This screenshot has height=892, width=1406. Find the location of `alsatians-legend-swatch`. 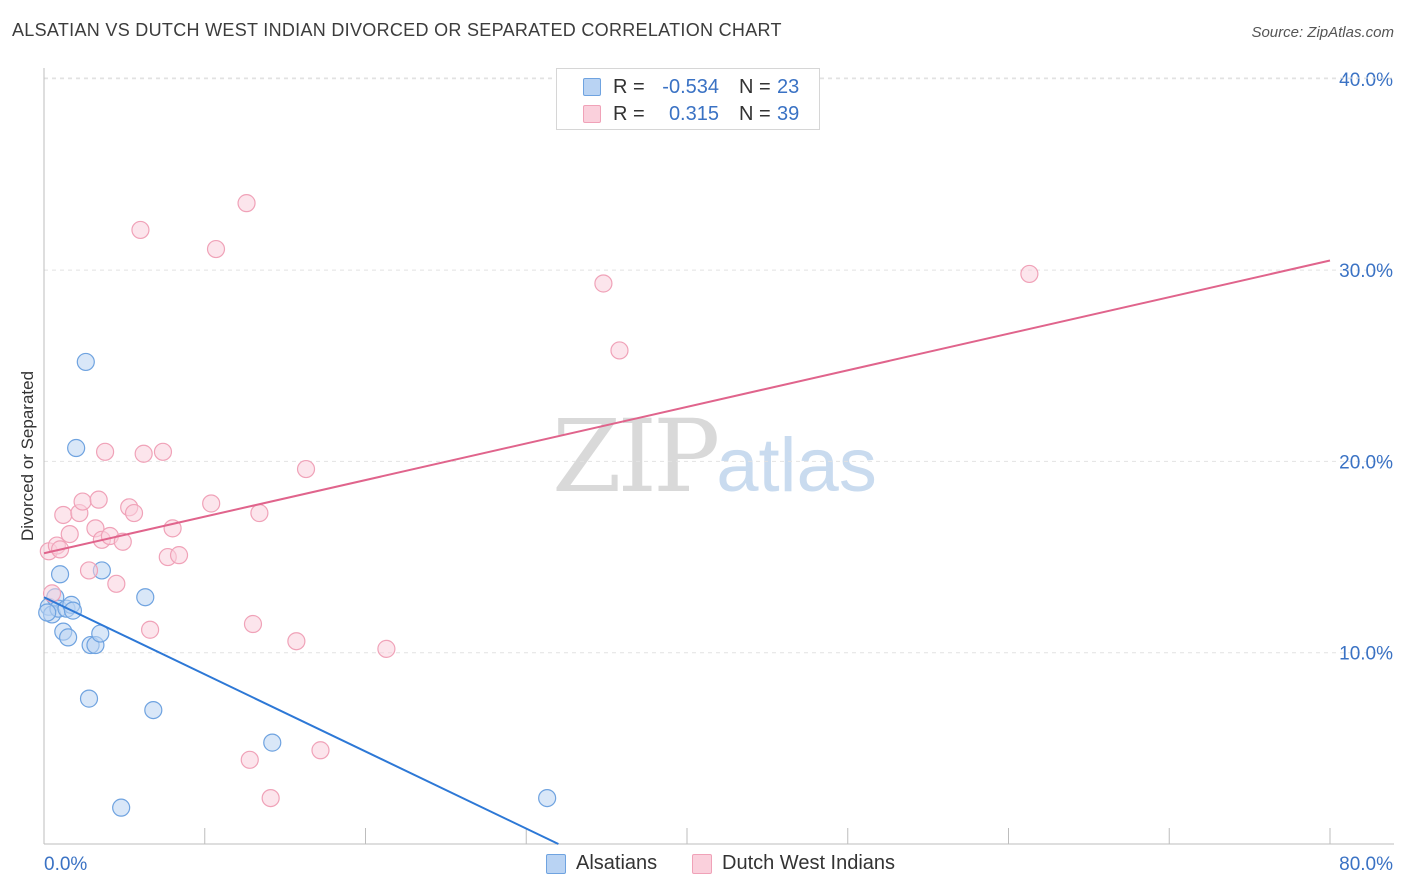

alsatians-legend-swatch is located at coordinates (556, 863).